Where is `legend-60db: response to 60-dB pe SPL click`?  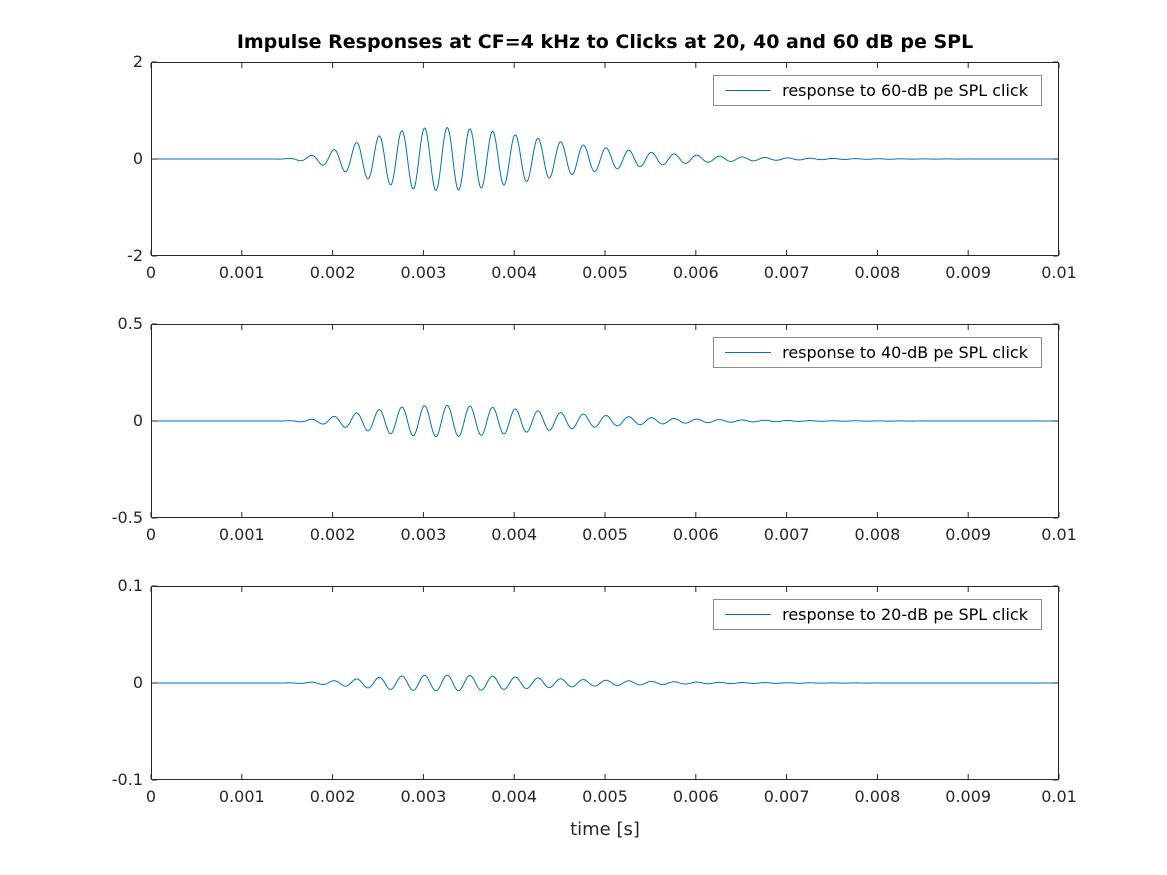 legend-60db: response to 60-dB pe SPL click is located at coordinates (877, 90).